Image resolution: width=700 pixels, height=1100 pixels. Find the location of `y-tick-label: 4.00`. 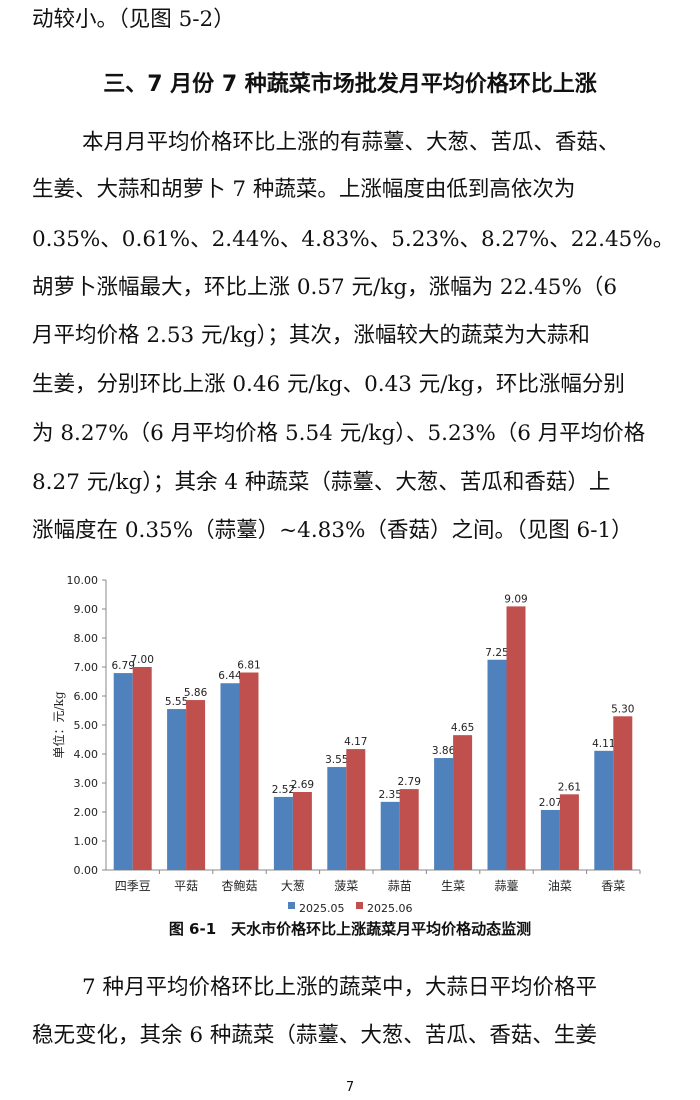

y-tick-label: 4.00 is located at coordinates (86, 754).